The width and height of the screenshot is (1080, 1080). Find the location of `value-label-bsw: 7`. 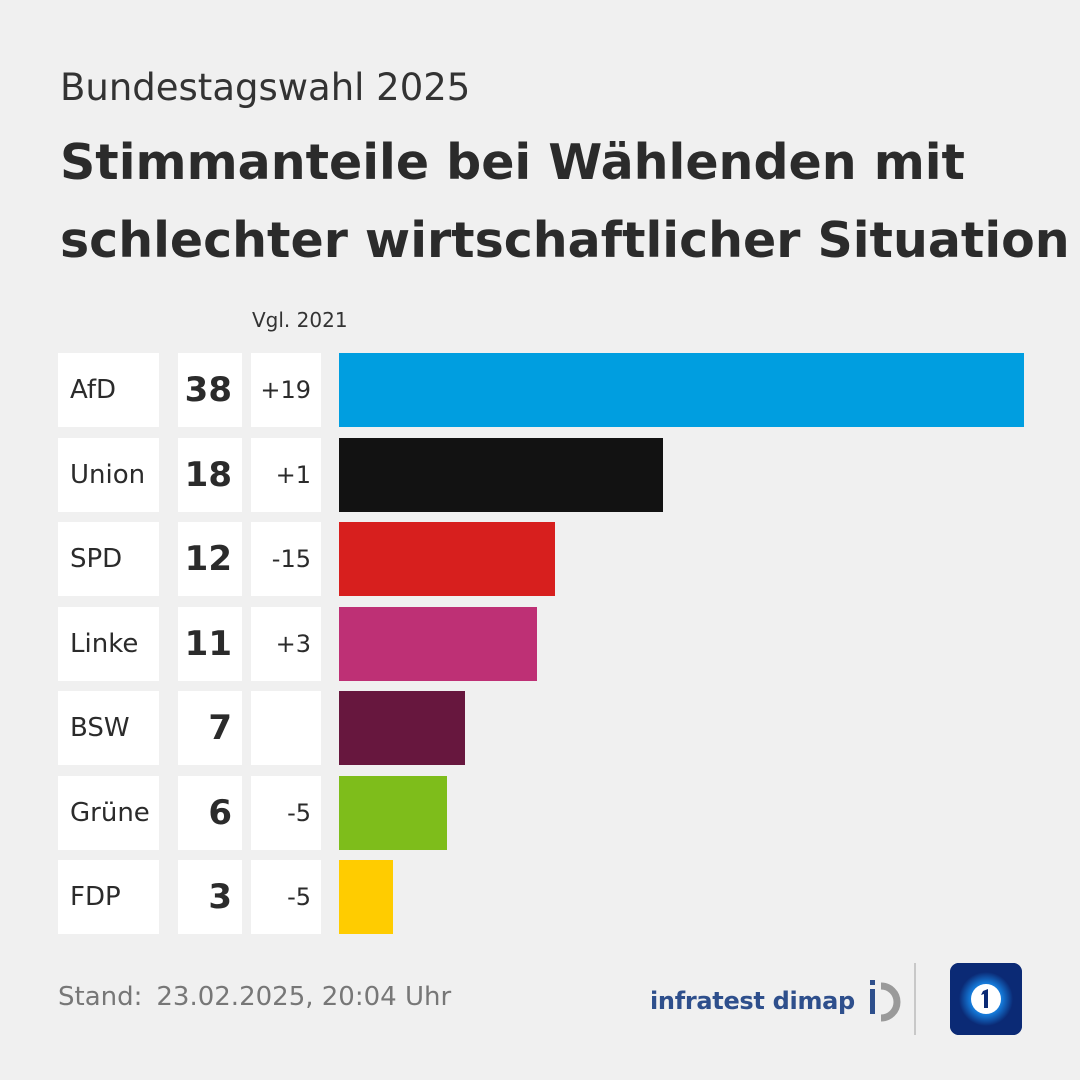

value-label-bsw: 7 is located at coordinates (210, 728).